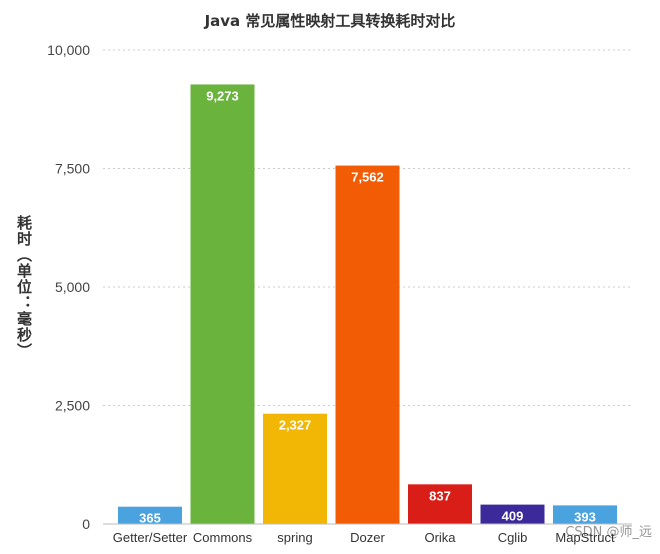  I want to click on data-label: 409, so click(513, 516).